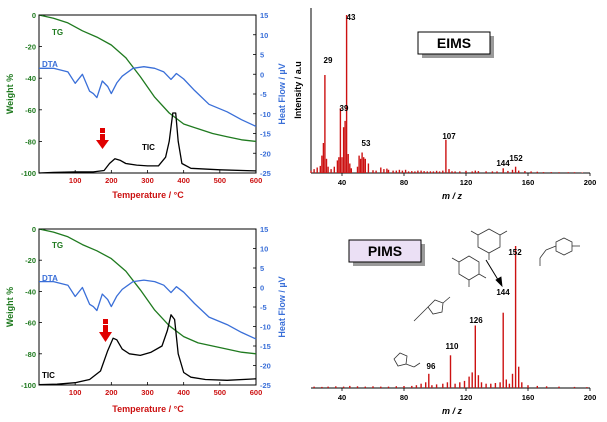 Image resolution: width=607 pixels, height=422 pixels. I want to click on maltol-structure-icon, so click(469, 271).